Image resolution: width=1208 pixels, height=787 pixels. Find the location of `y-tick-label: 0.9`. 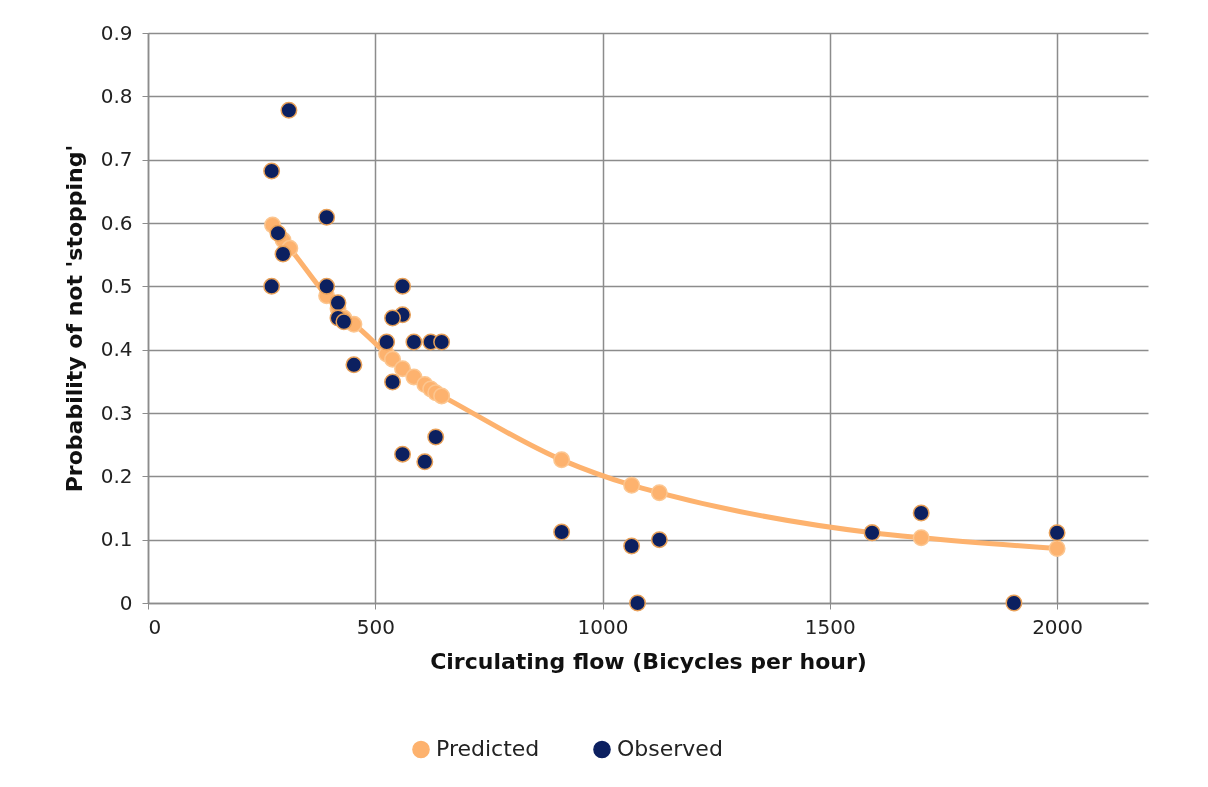

y-tick-label: 0.9 is located at coordinates (116, 32).